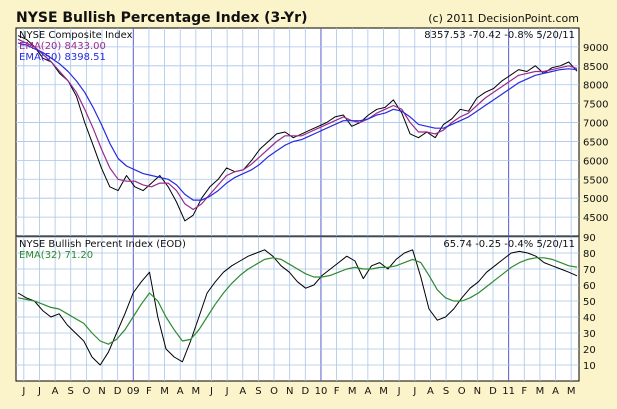 The image size is (617, 409). I want to click on y-tick-label: 7000, so click(595, 124).